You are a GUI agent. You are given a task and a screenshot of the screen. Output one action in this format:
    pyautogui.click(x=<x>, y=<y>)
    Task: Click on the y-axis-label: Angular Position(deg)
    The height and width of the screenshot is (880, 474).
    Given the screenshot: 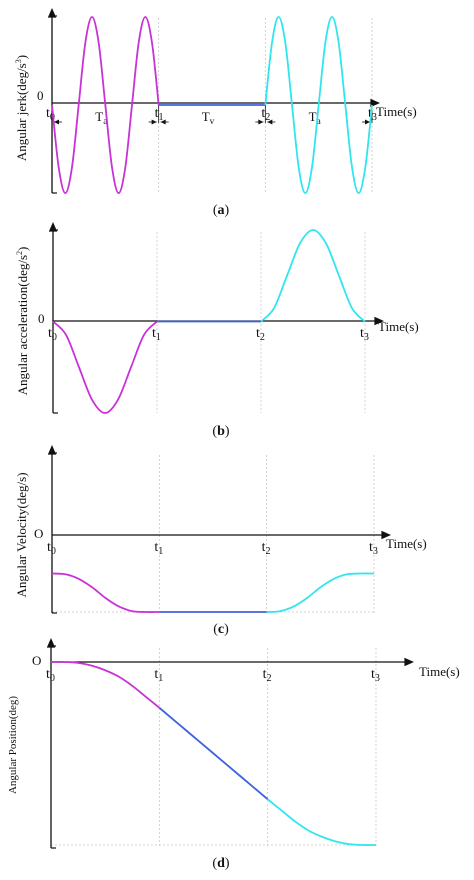 What is the action you would take?
    pyautogui.click(x=13, y=745)
    